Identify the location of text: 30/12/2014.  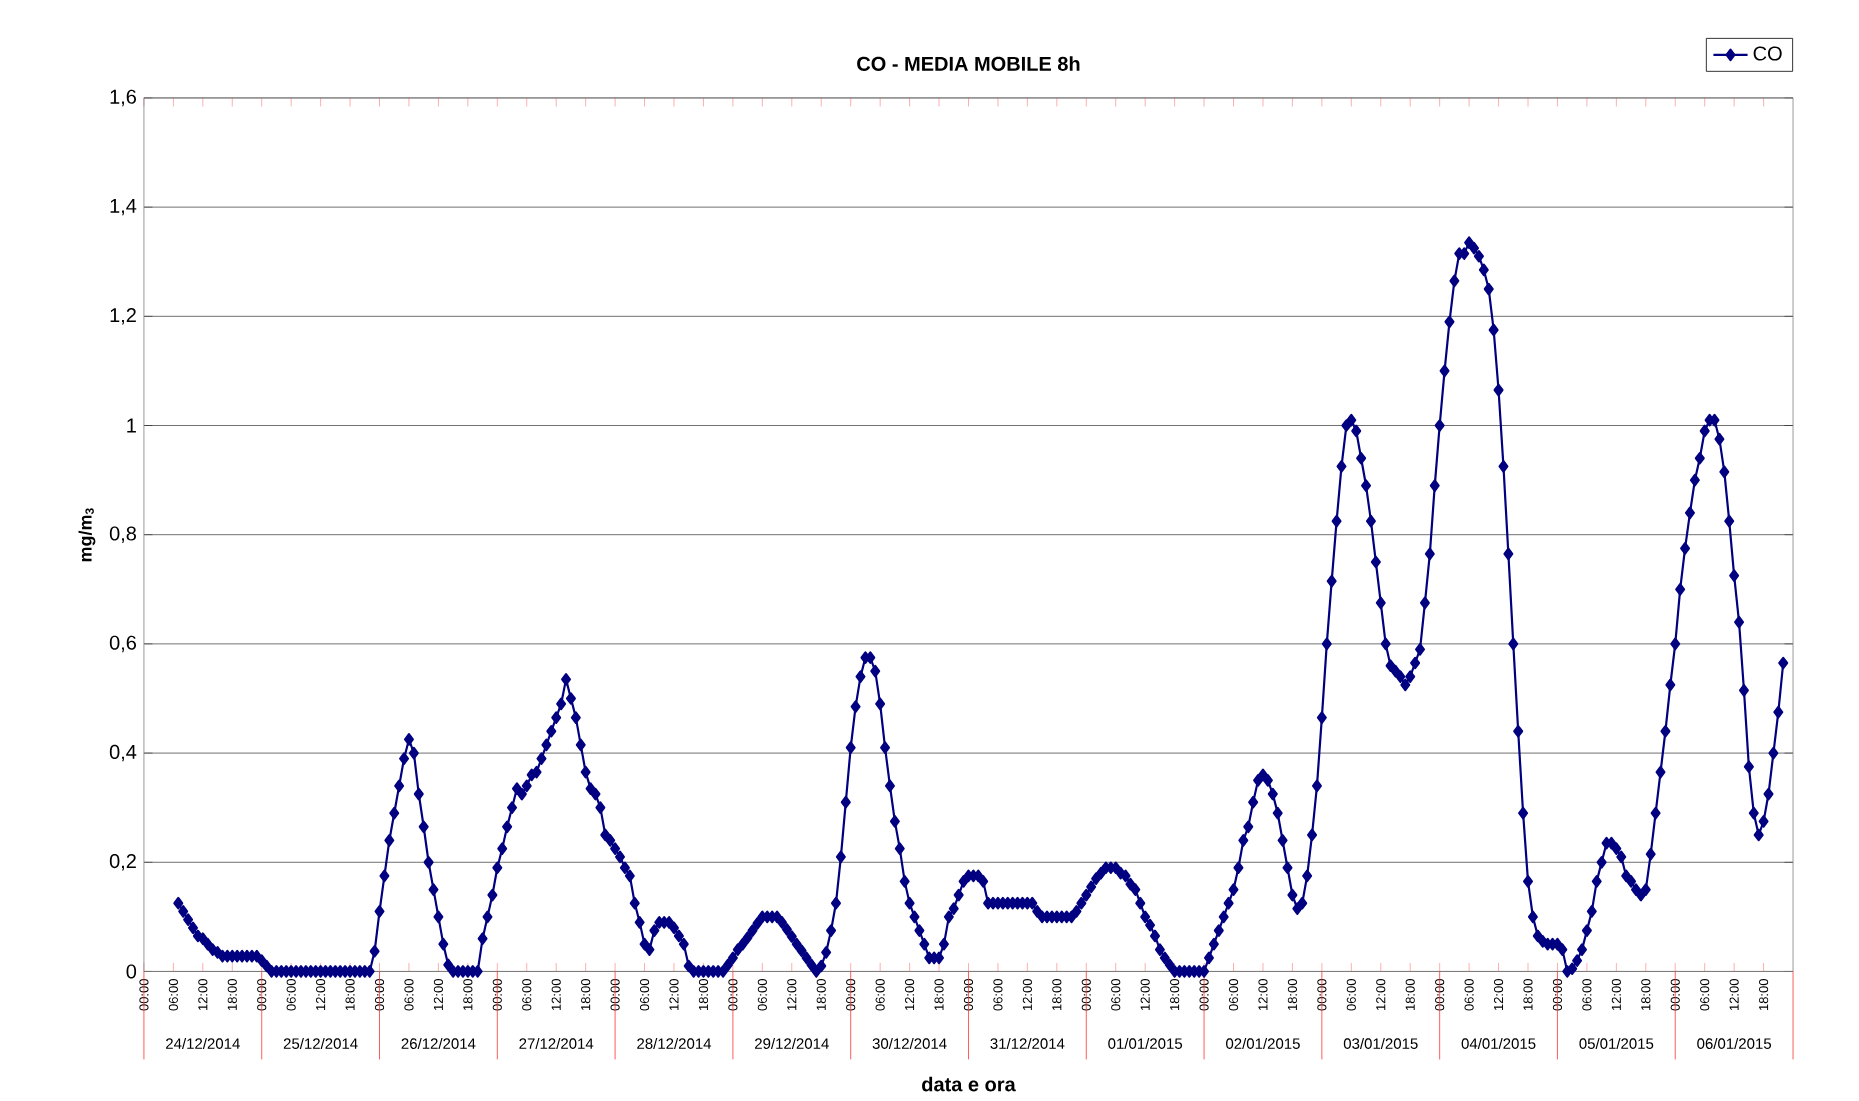
(909, 1043).